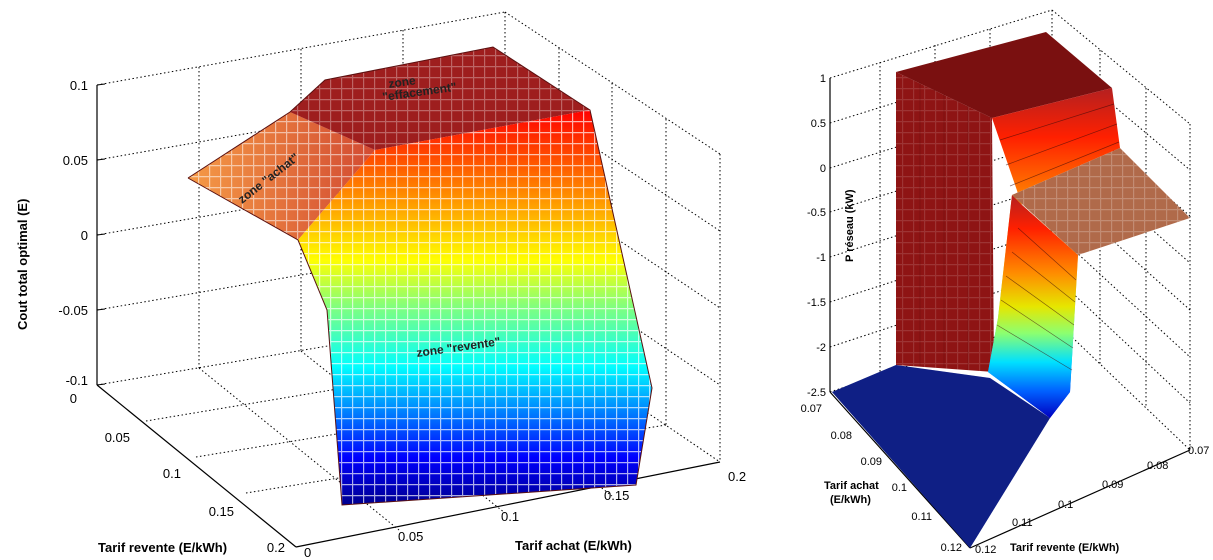 The width and height of the screenshot is (1213, 560). Describe the element at coordinates (616, 495) in the screenshot. I see `x-tick: 0.15` at that location.